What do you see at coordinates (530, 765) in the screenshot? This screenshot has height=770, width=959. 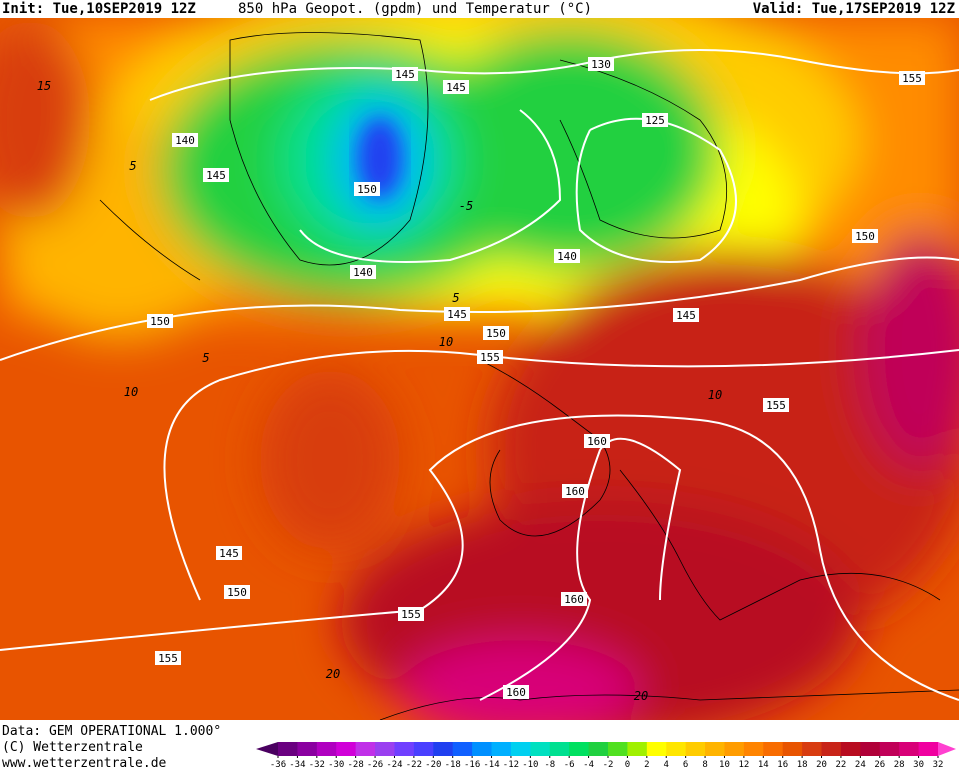 I see `colorbar-label: -10` at bounding box center [530, 765].